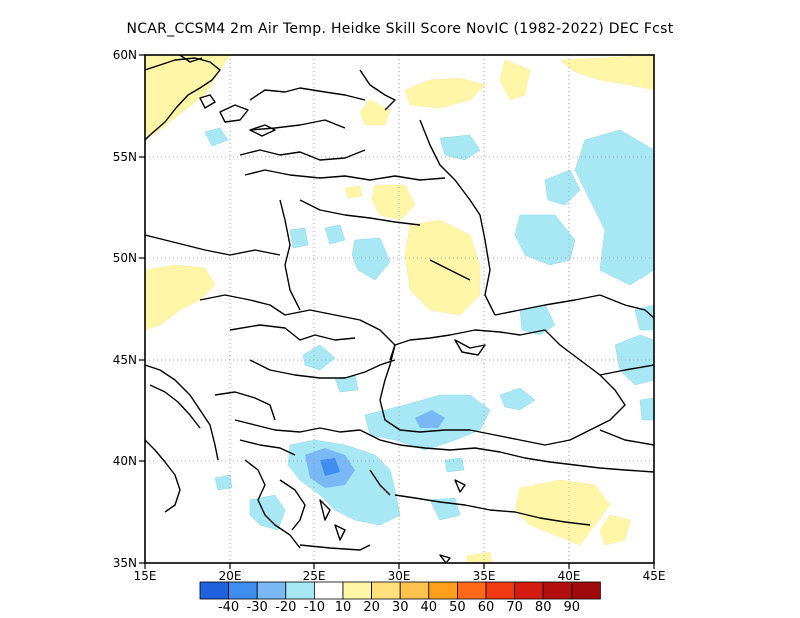 The image size is (800, 618). I want to click on colorbar-label: 30, so click(400, 607).